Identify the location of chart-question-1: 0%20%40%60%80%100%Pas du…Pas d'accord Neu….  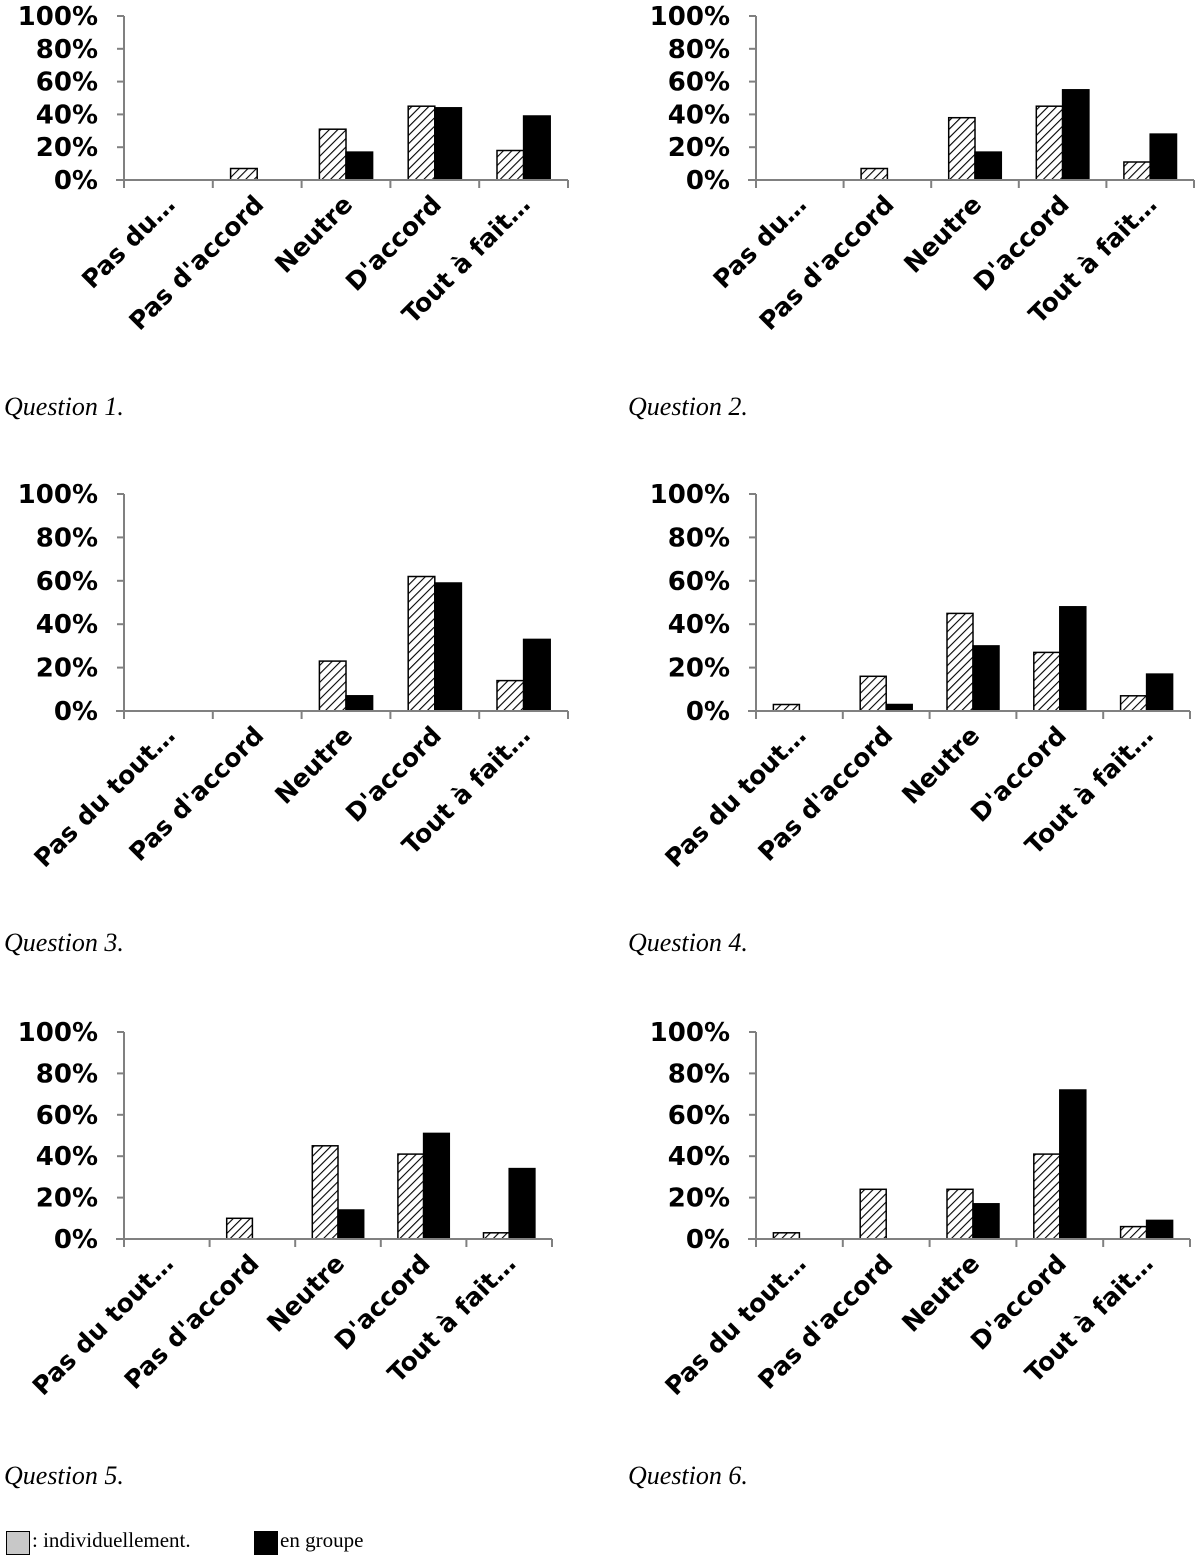
(293, 169).